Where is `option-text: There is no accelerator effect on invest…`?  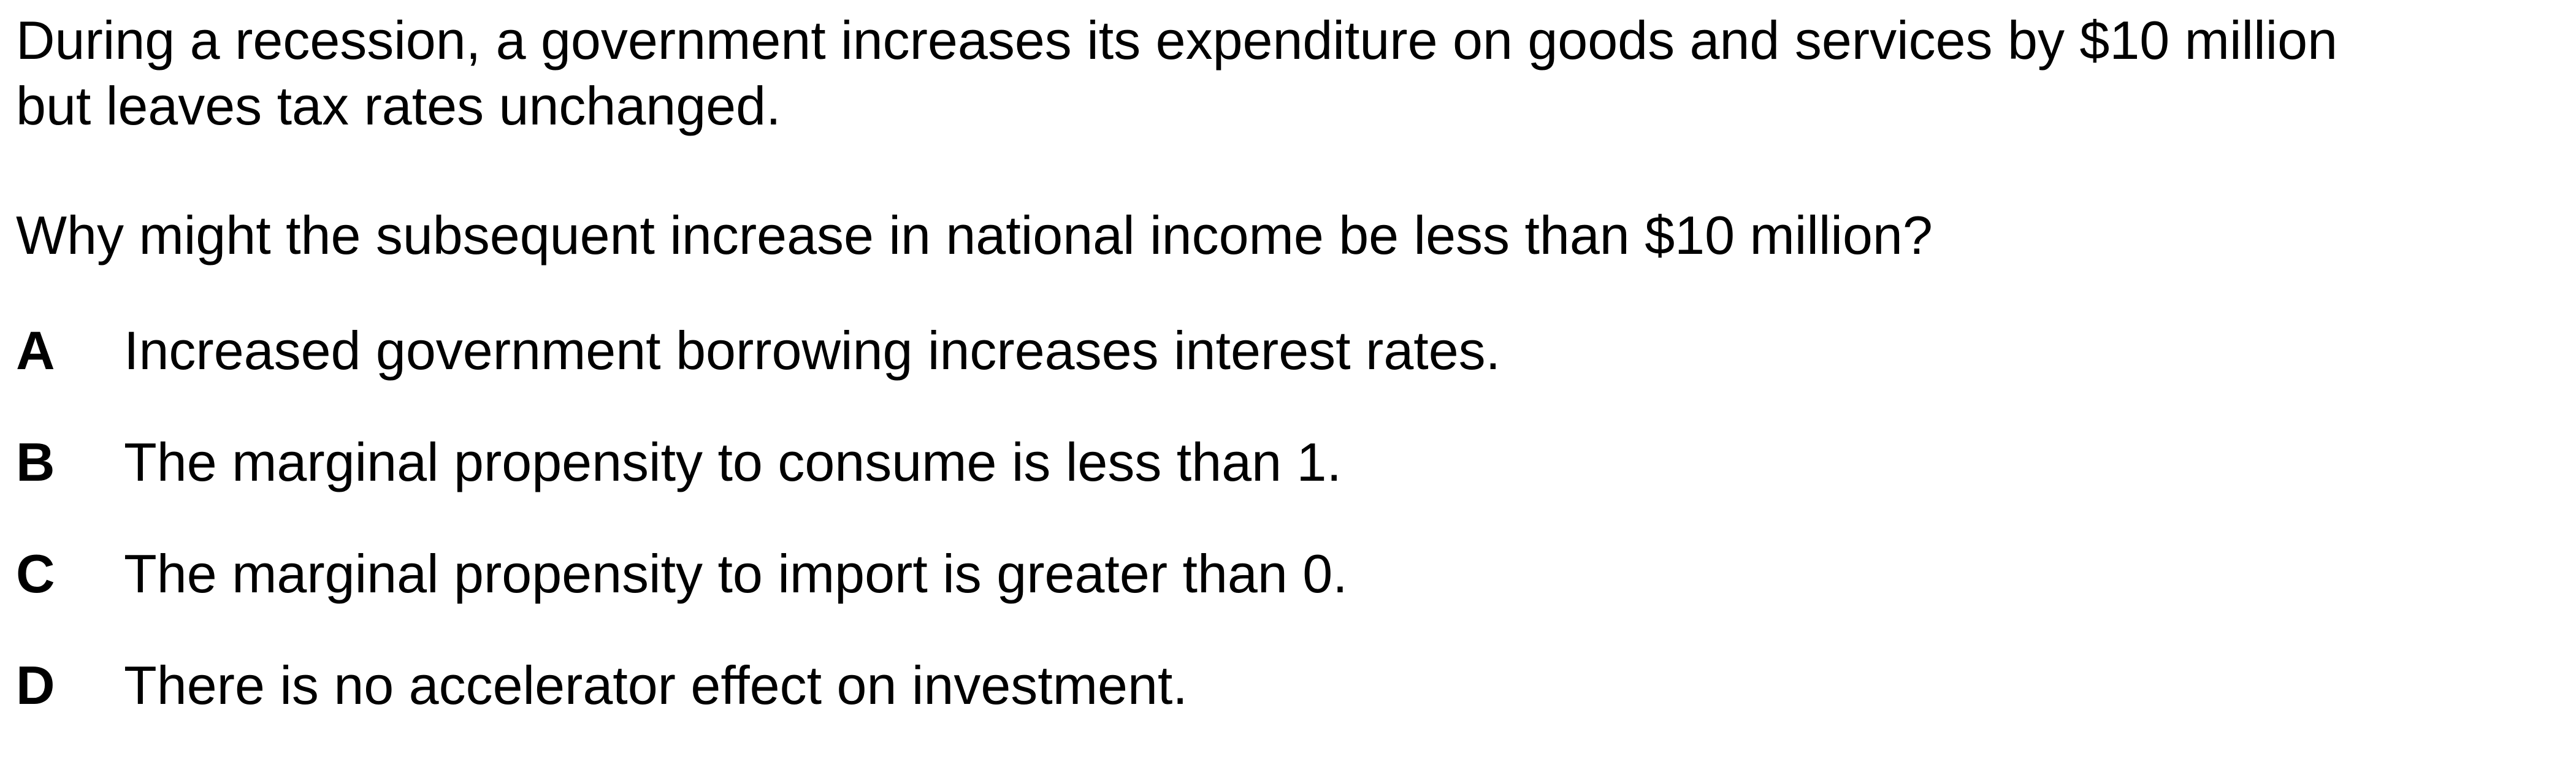 option-text: There is no accelerator effect on invest… is located at coordinates (656, 686).